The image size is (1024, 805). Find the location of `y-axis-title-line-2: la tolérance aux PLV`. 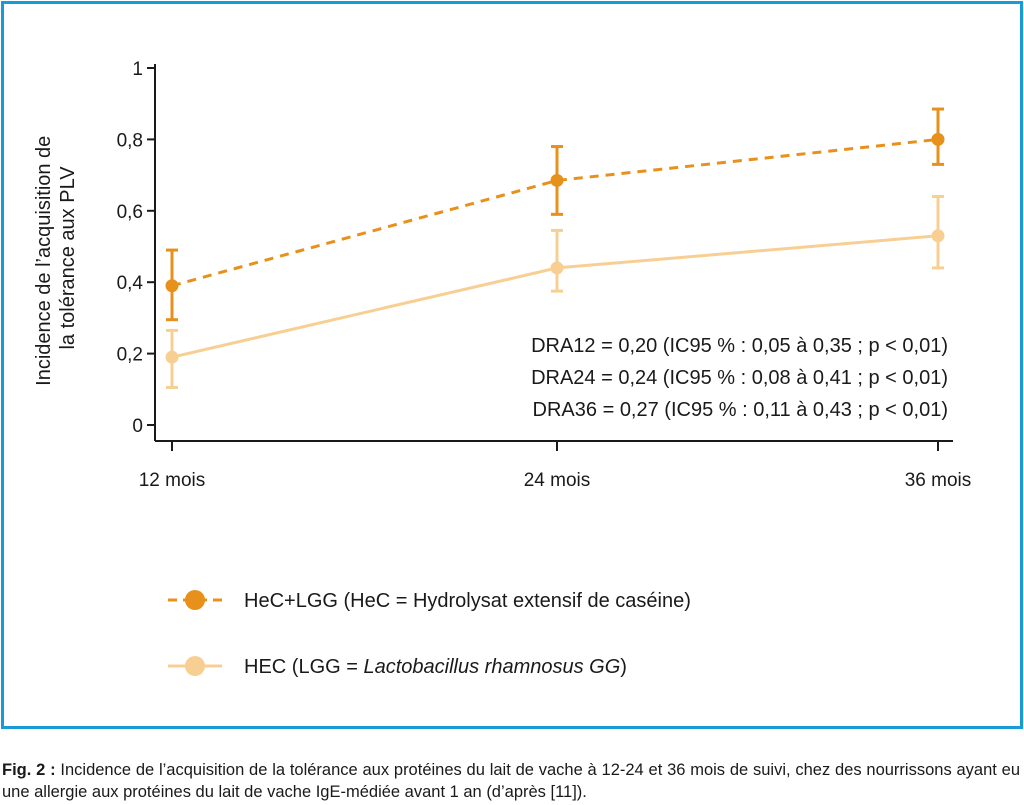

y-axis-title-line-2: la tolérance aux PLV is located at coordinates (68, 258).